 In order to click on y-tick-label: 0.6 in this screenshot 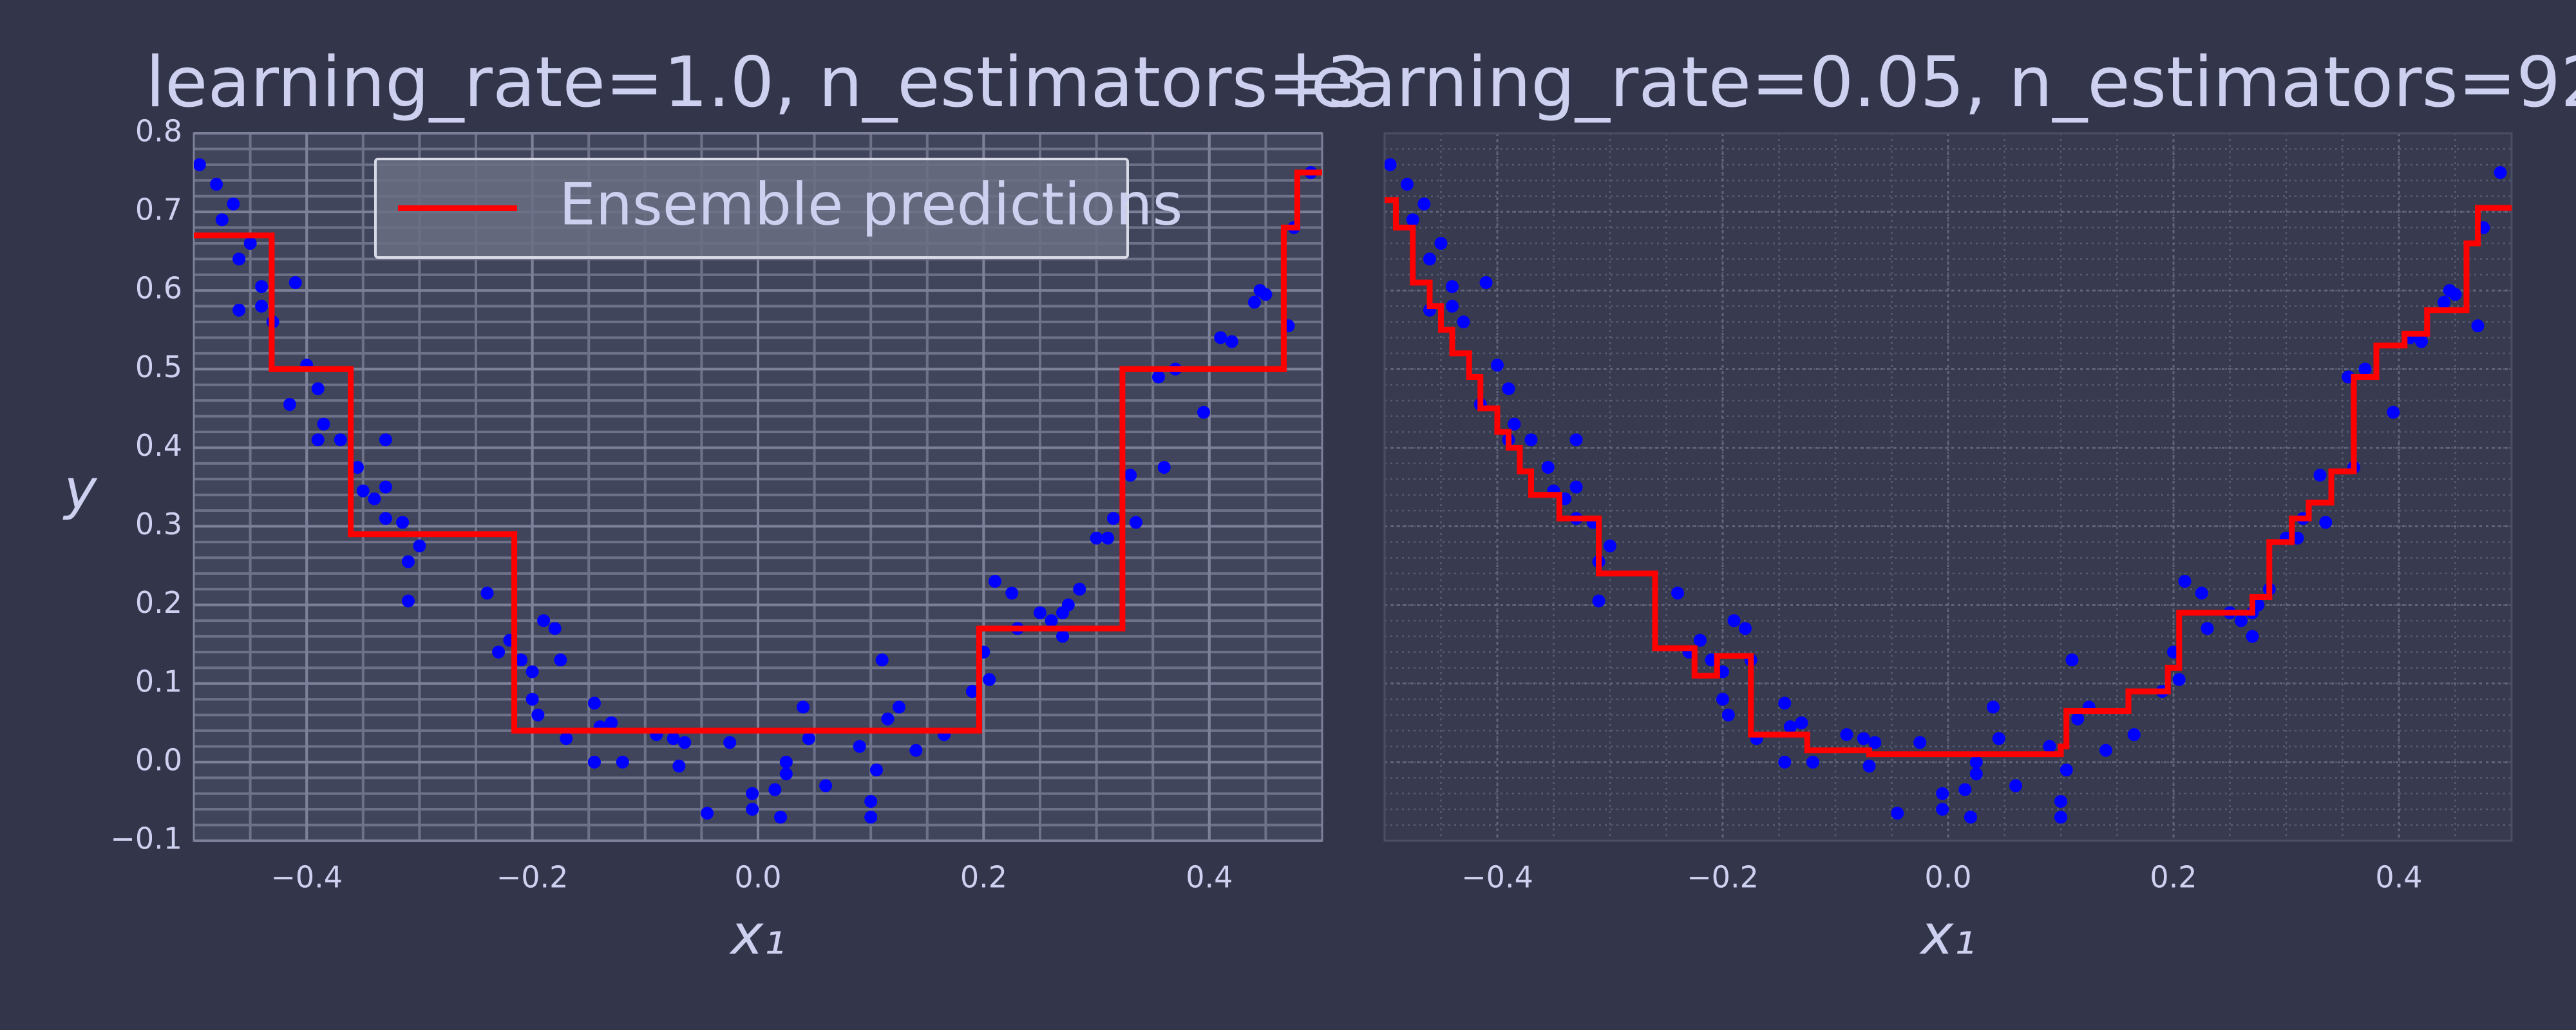, I will do `click(159, 288)`.